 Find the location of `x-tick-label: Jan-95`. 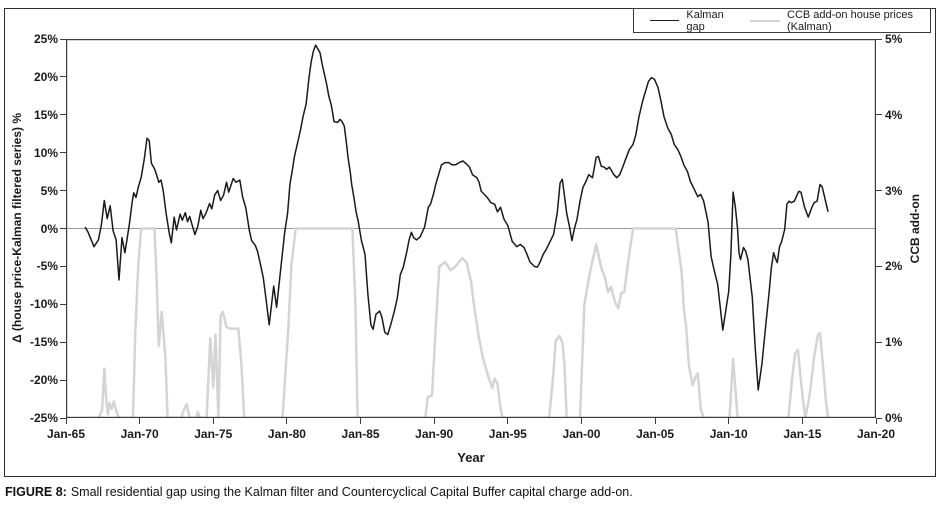

x-tick-label: Jan-95 is located at coordinates (507, 434).